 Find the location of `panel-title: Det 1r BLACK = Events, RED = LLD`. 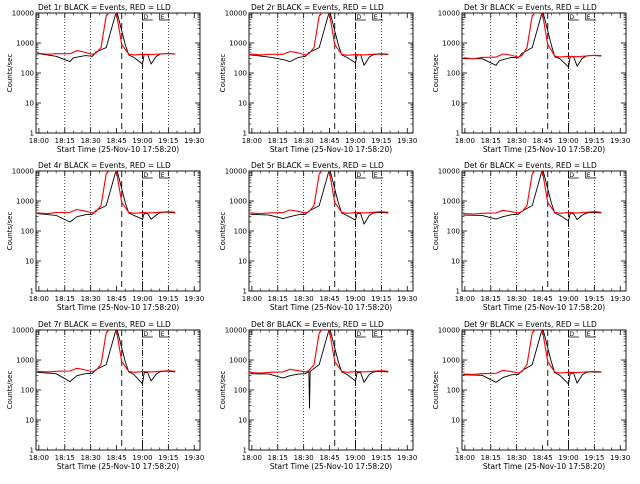

panel-title: Det 1r BLACK = Events, RED = LLD is located at coordinates (104, 7).